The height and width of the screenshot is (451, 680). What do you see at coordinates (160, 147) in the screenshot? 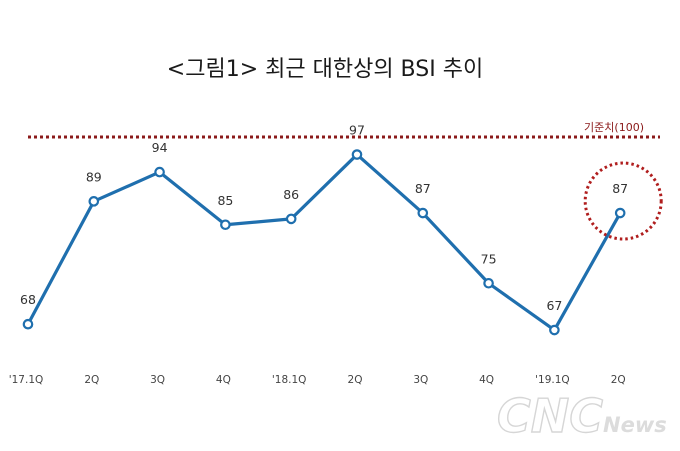
I see `data-label: 94` at bounding box center [160, 147].